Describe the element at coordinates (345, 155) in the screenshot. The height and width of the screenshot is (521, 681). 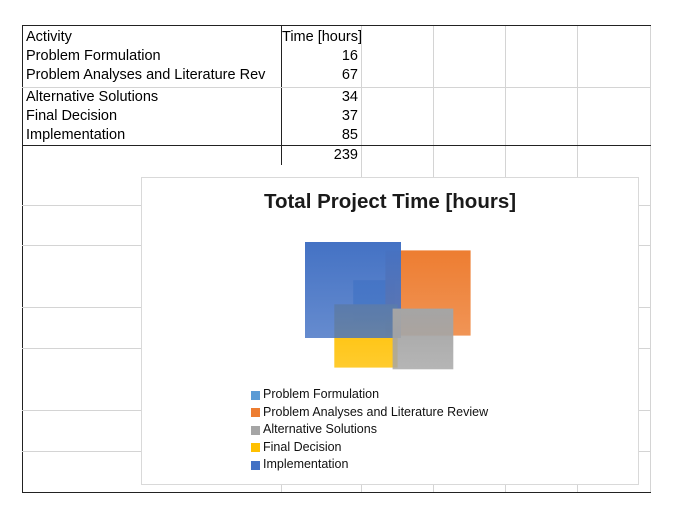
I see `total-cell: 239` at that location.